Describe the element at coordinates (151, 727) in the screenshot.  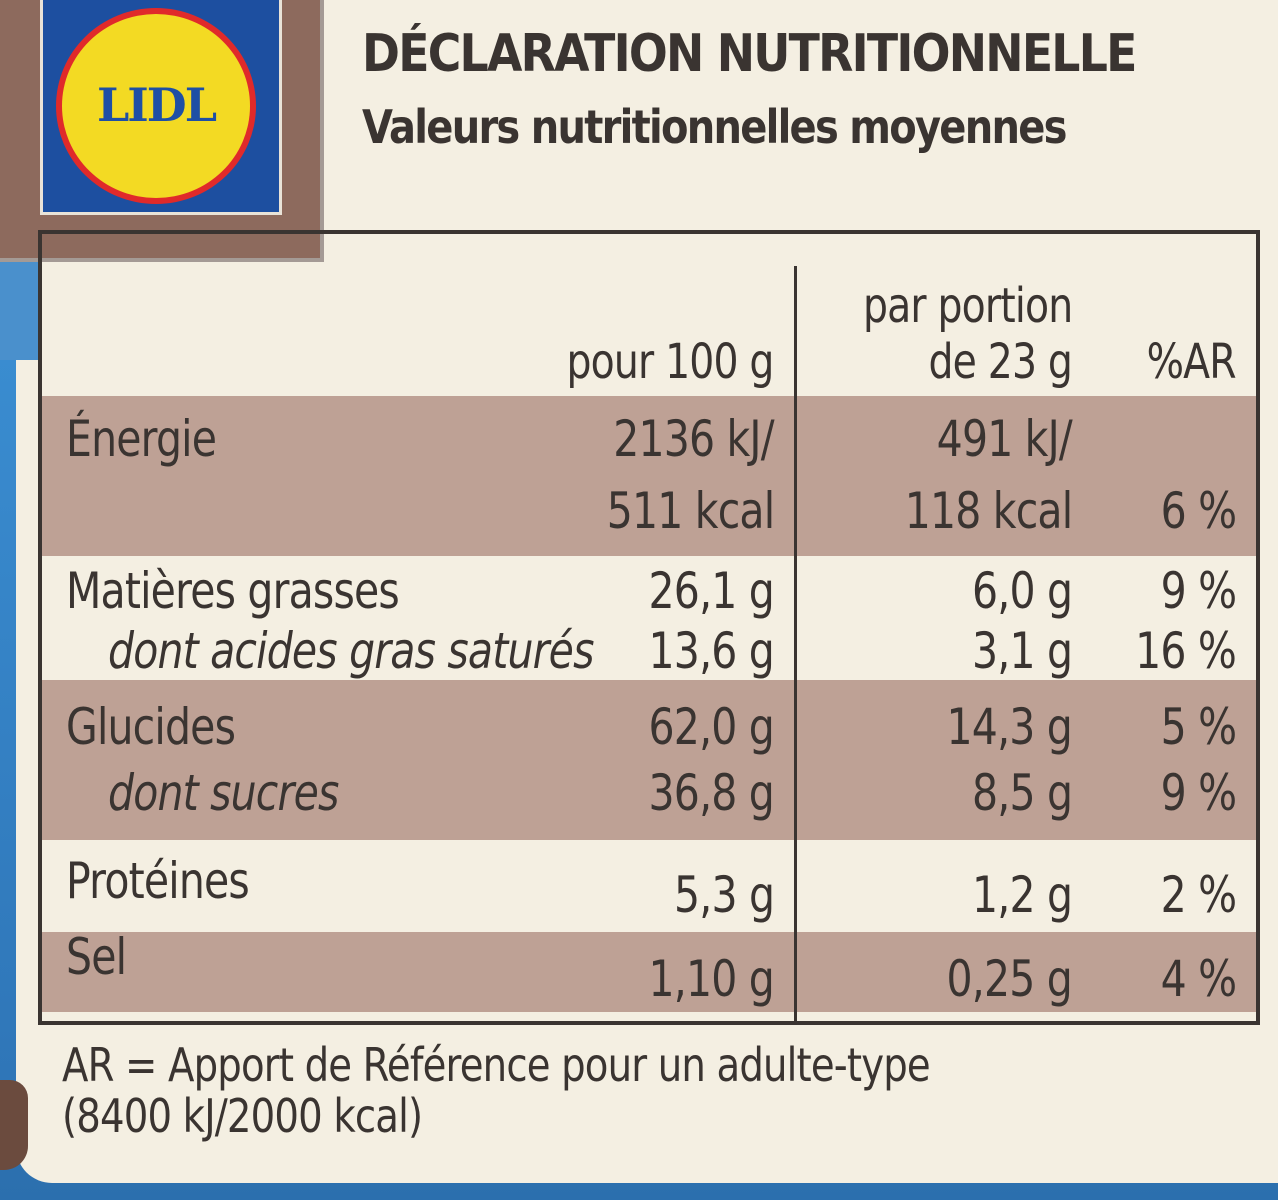
I see `row-label: Glucides` at that location.